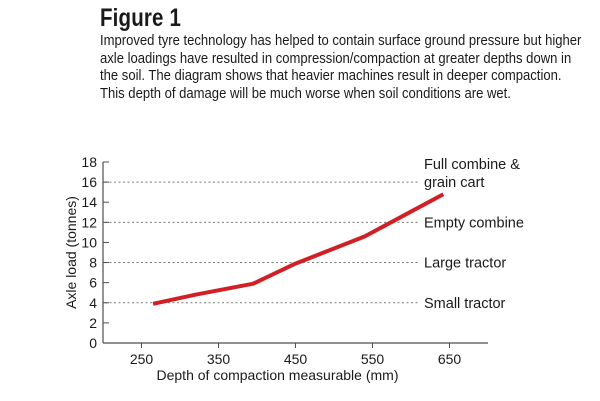 The height and width of the screenshot is (401, 600). Describe the element at coordinates (474, 223) in the screenshot. I see `reference-label: Empty combine` at that location.